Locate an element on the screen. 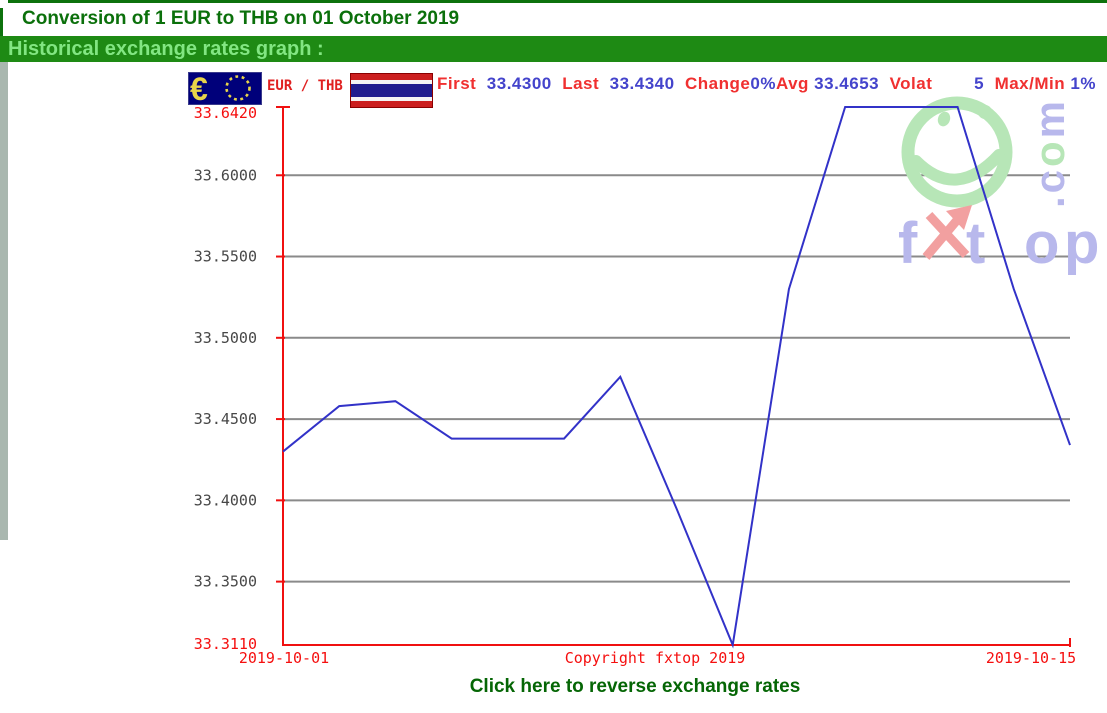 The image size is (1107, 713). y-max-label: 33.6420 is located at coordinates (225, 113).